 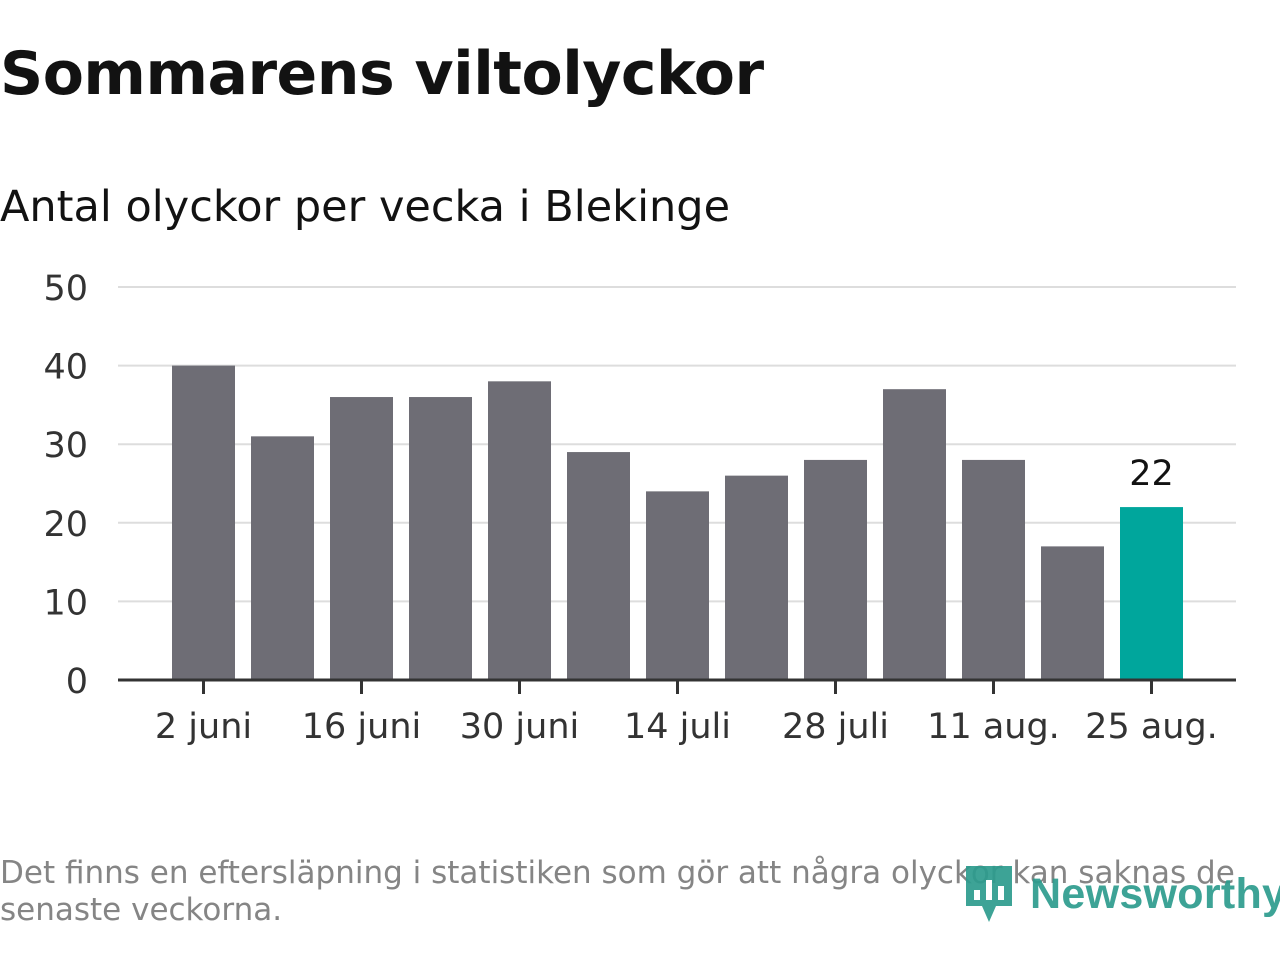 What do you see at coordinates (203, 727) in the screenshot?
I see `x-tick-label: 2 juni` at bounding box center [203, 727].